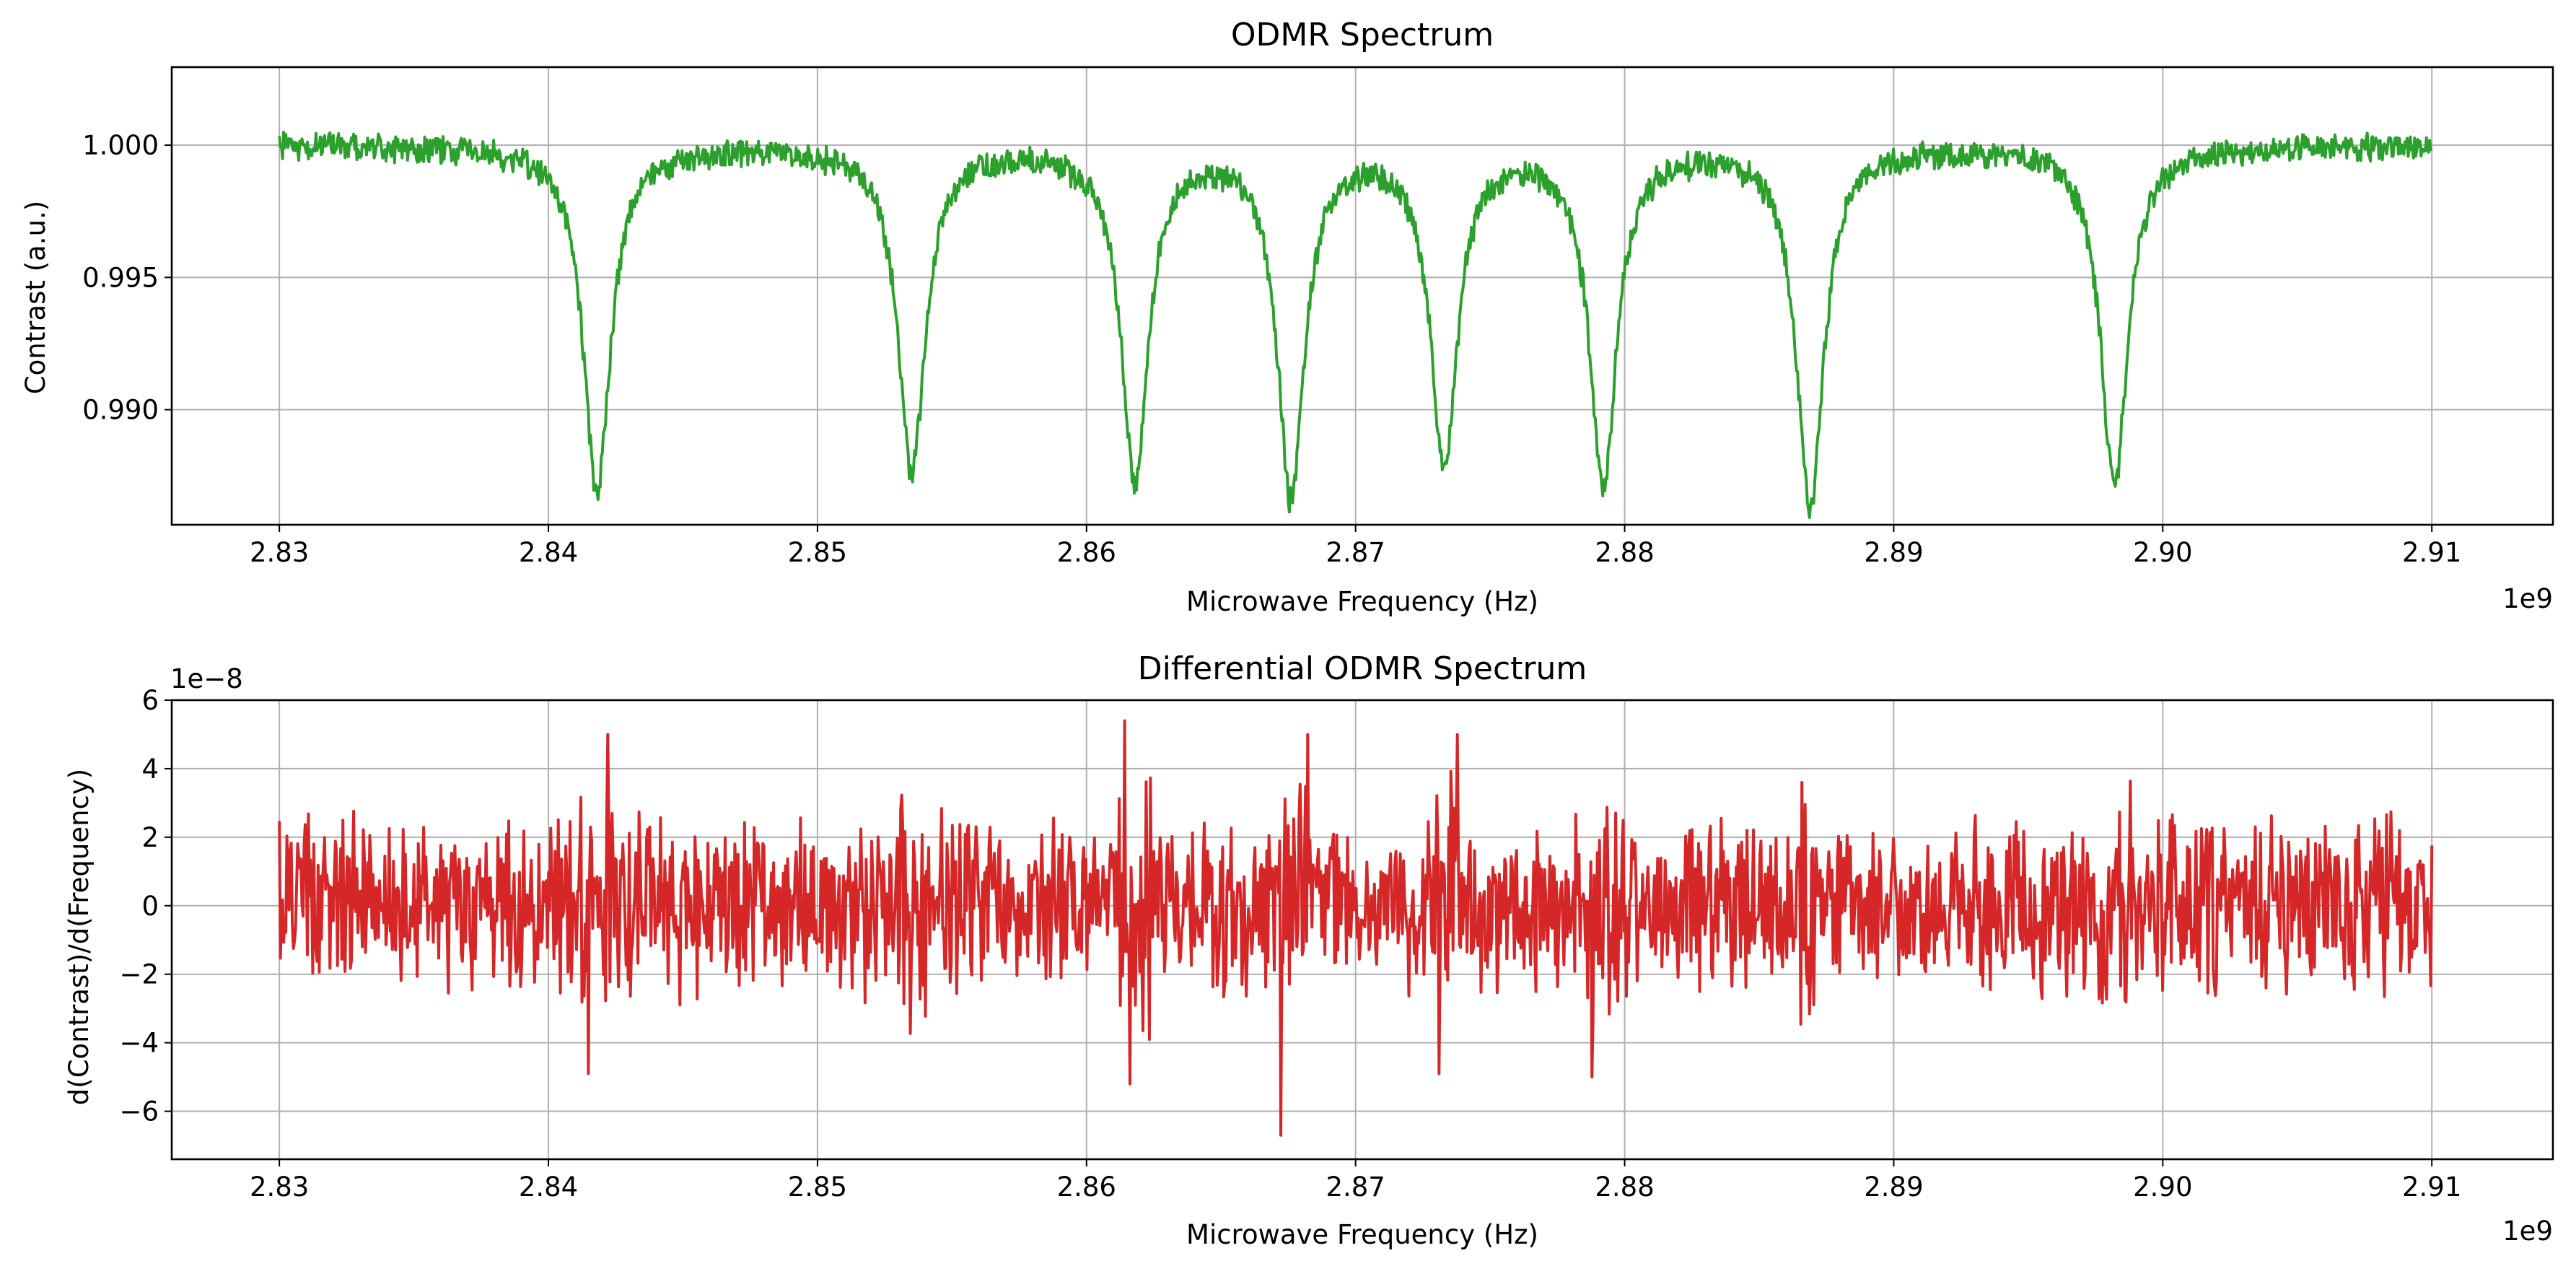 The width and height of the screenshot is (2576, 1274). I want to click on differential-y-tick-label: −2, so click(139, 974).